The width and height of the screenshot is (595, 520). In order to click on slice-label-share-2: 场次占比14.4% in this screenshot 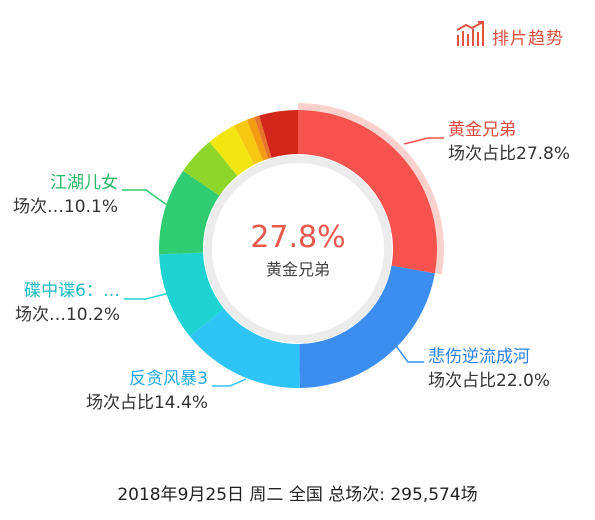, I will do `click(147, 403)`.